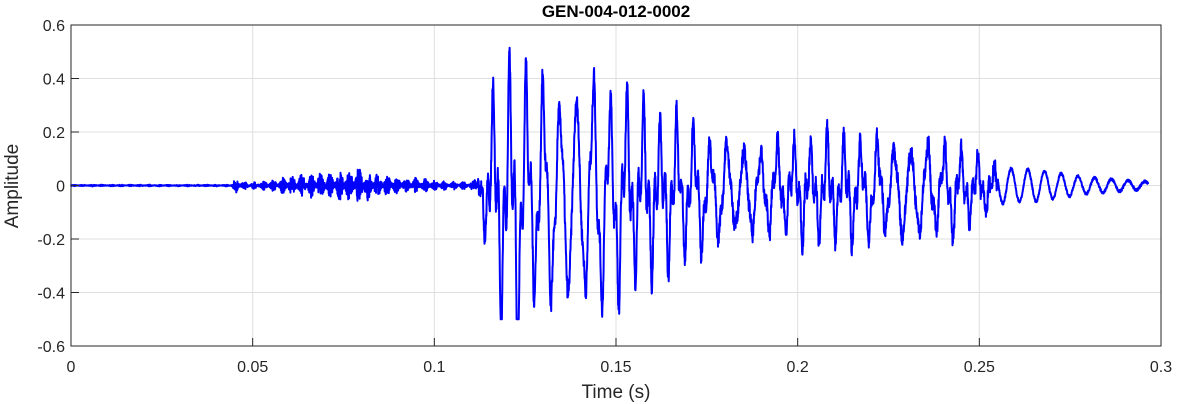 This screenshot has width=1177, height=404. What do you see at coordinates (798, 367) in the screenshot?
I see `x-tick-label: 0.2` at bounding box center [798, 367].